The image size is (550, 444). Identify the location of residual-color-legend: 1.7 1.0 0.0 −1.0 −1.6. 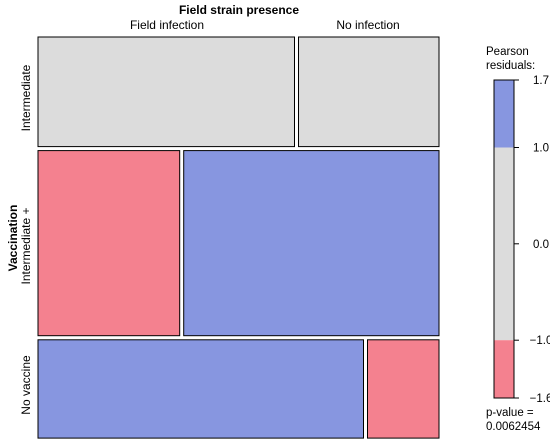
(521, 240).